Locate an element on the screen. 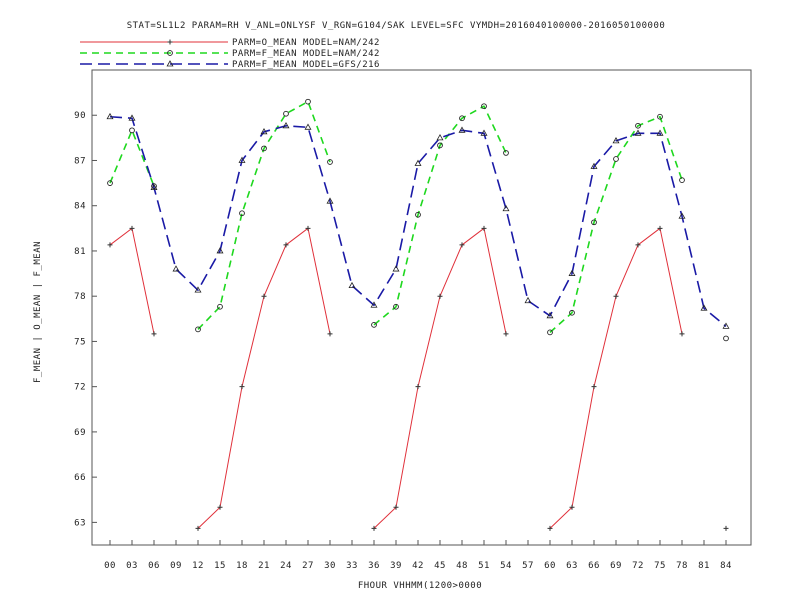 The width and height of the screenshot is (792, 612). x-axis-label: FHOUR VHHMM(1200>0000 is located at coordinates (420, 586).